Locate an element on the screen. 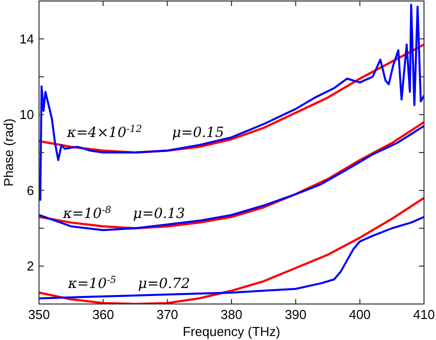 Image resolution: width=436 pixels, height=340 pixels. annotation: κ=10$^{-8}$ is located at coordinates (87, 213).